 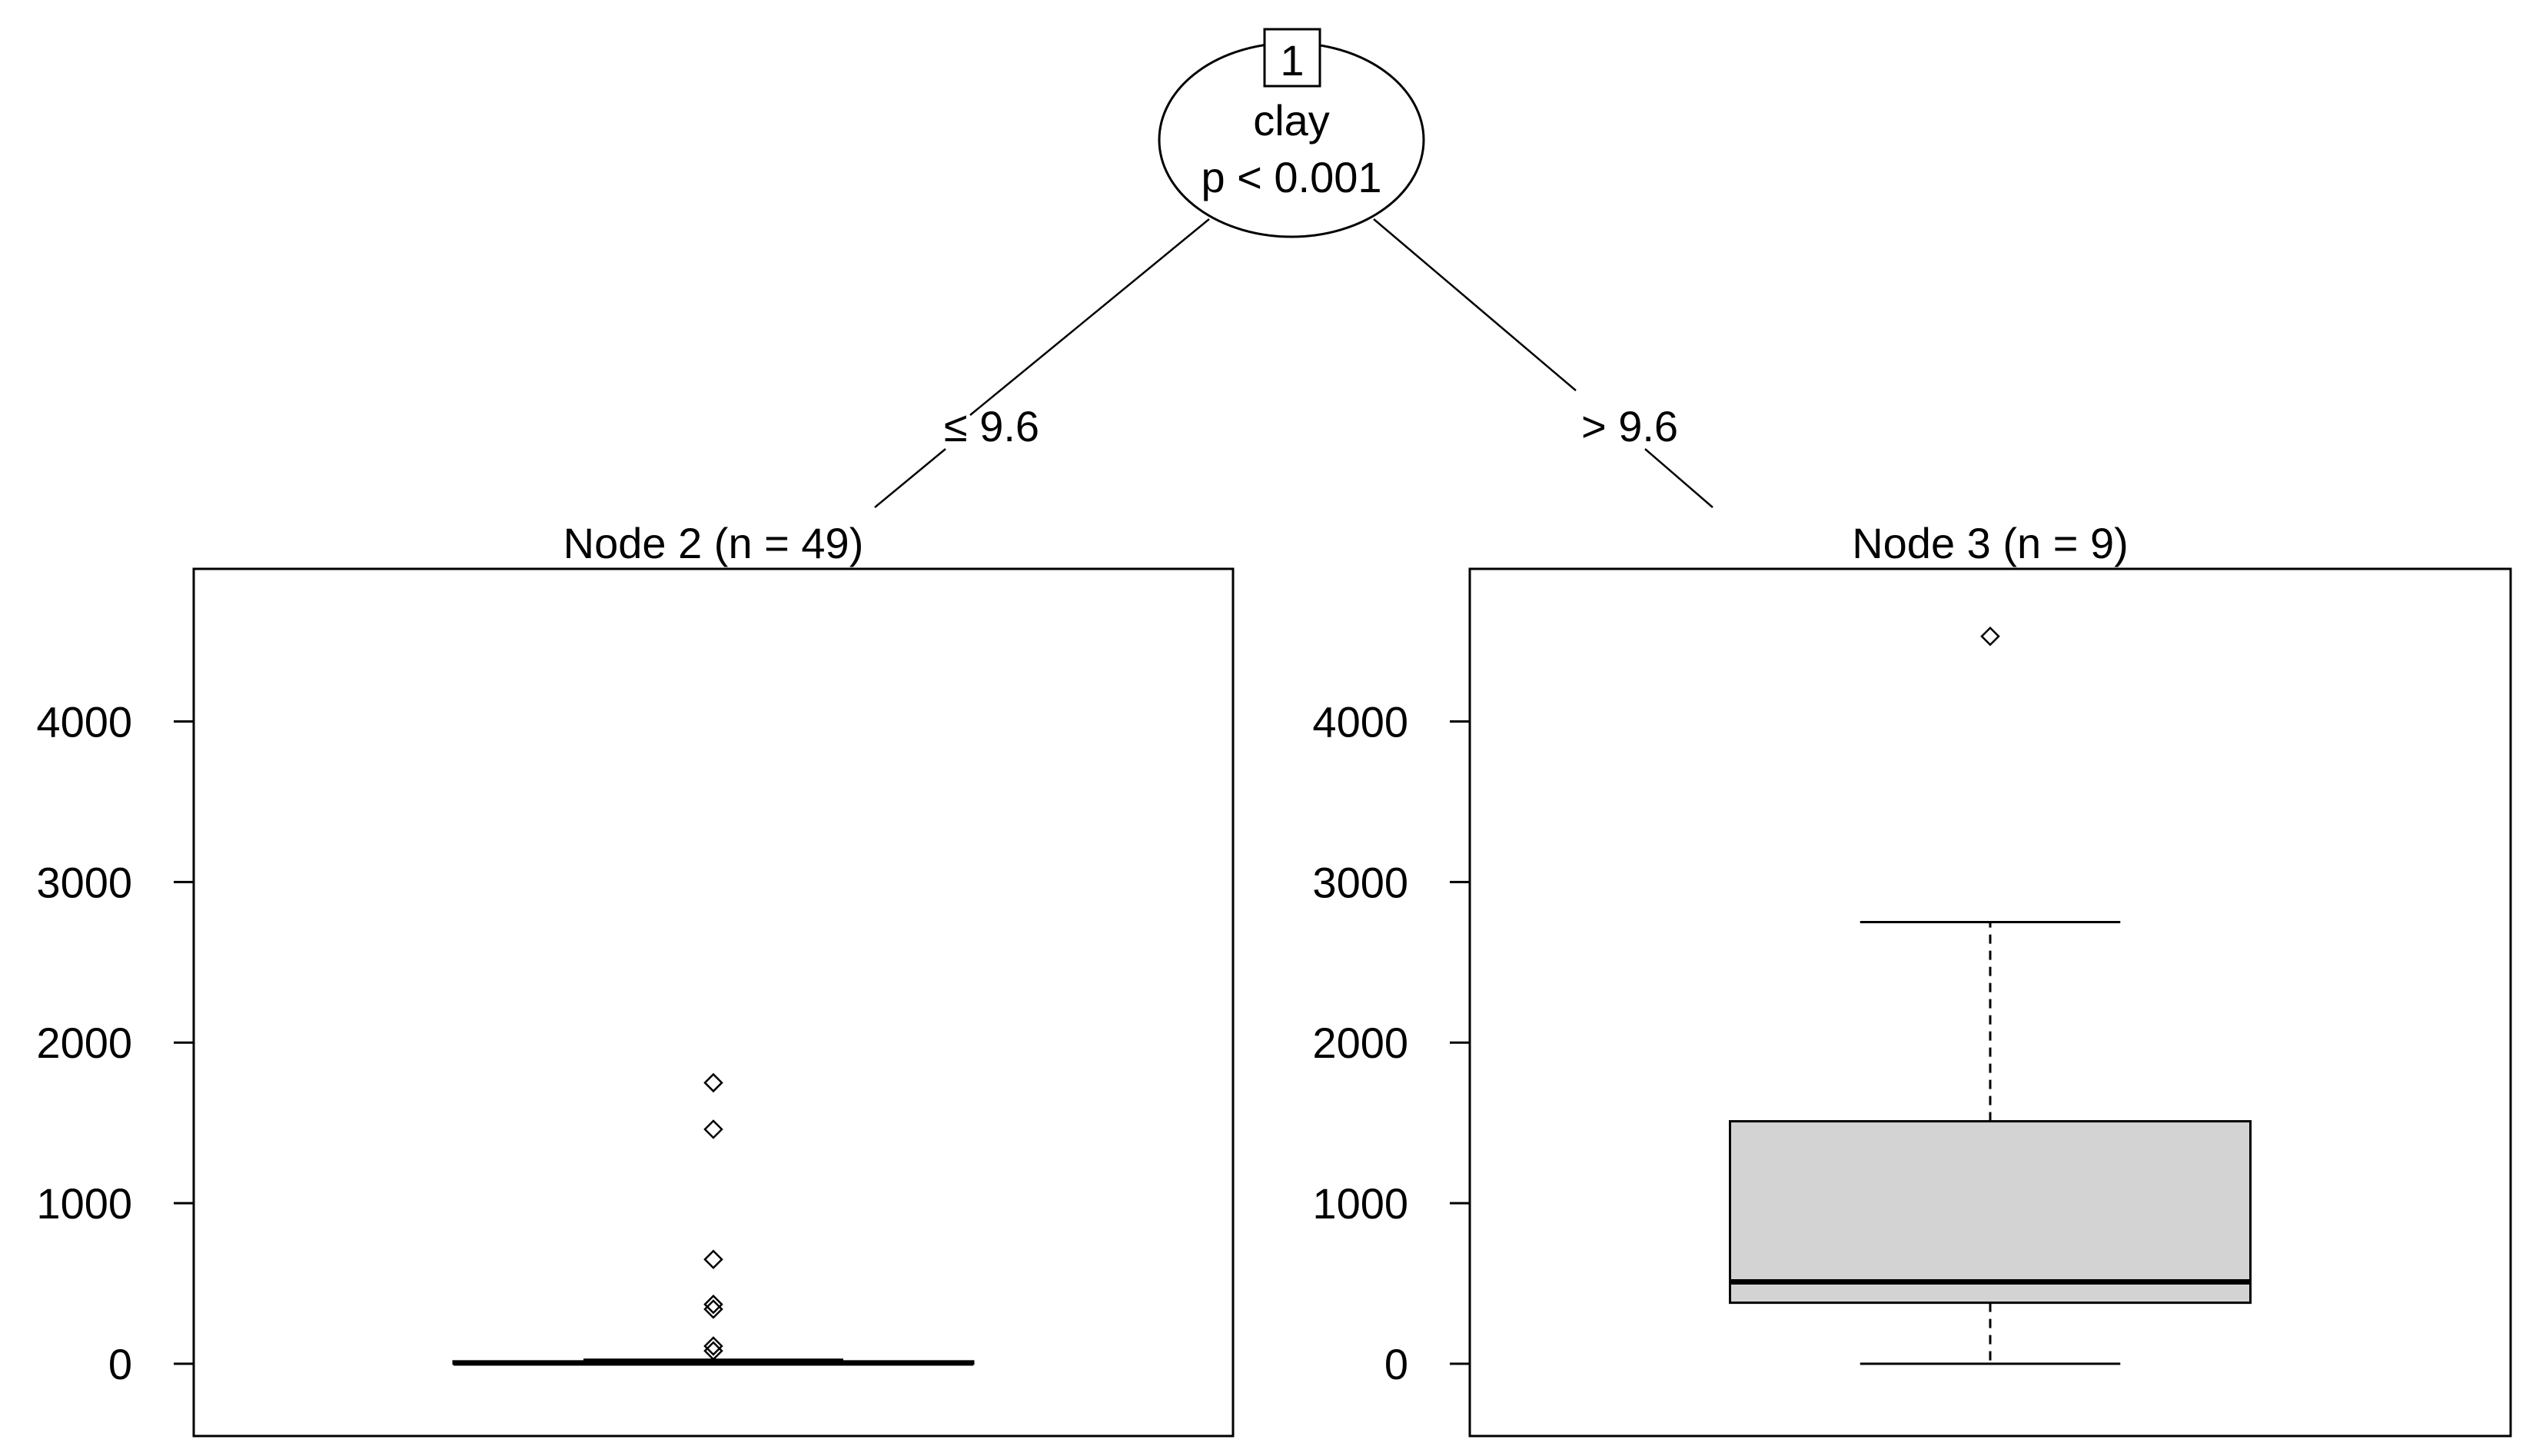 I want to click on left-edge-upper, so click(x=1089, y=317).